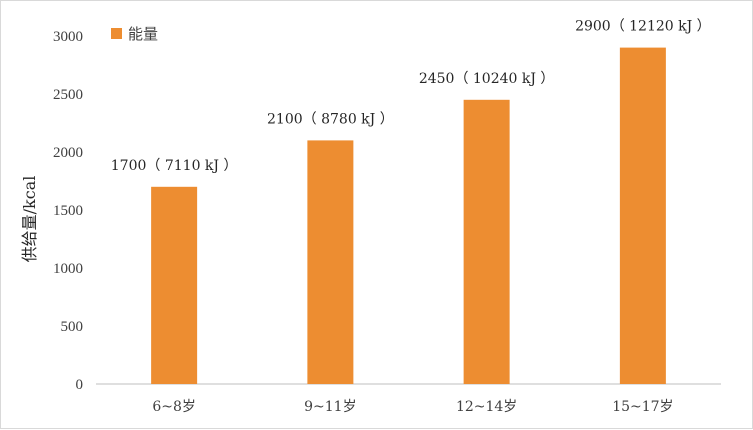 Image resolution: width=753 pixels, height=430 pixels. I want to click on legend-swatch, so click(116, 33).